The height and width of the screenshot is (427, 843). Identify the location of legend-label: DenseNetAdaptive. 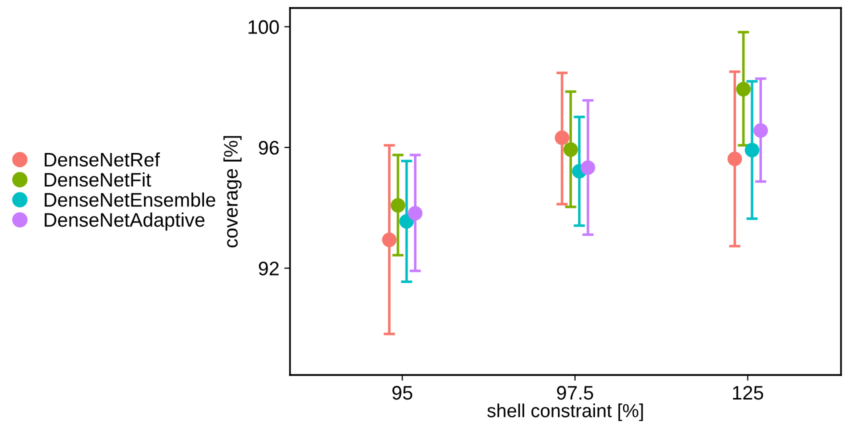
(124, 221).